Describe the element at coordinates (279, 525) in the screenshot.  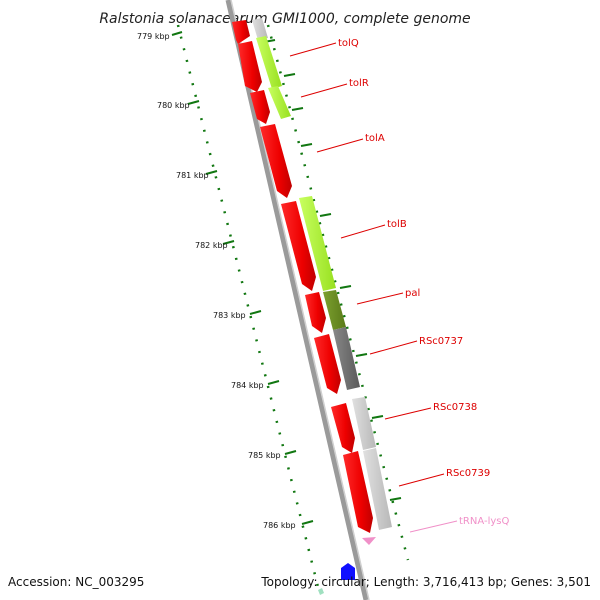
I see `scale-label-786: 786 kbp` at that location.